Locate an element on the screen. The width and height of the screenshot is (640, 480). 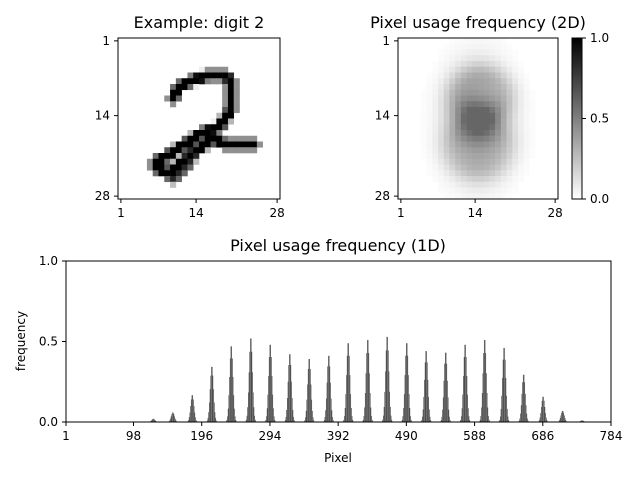
x-tick-label: 686 is located at coordinates (542, 436).